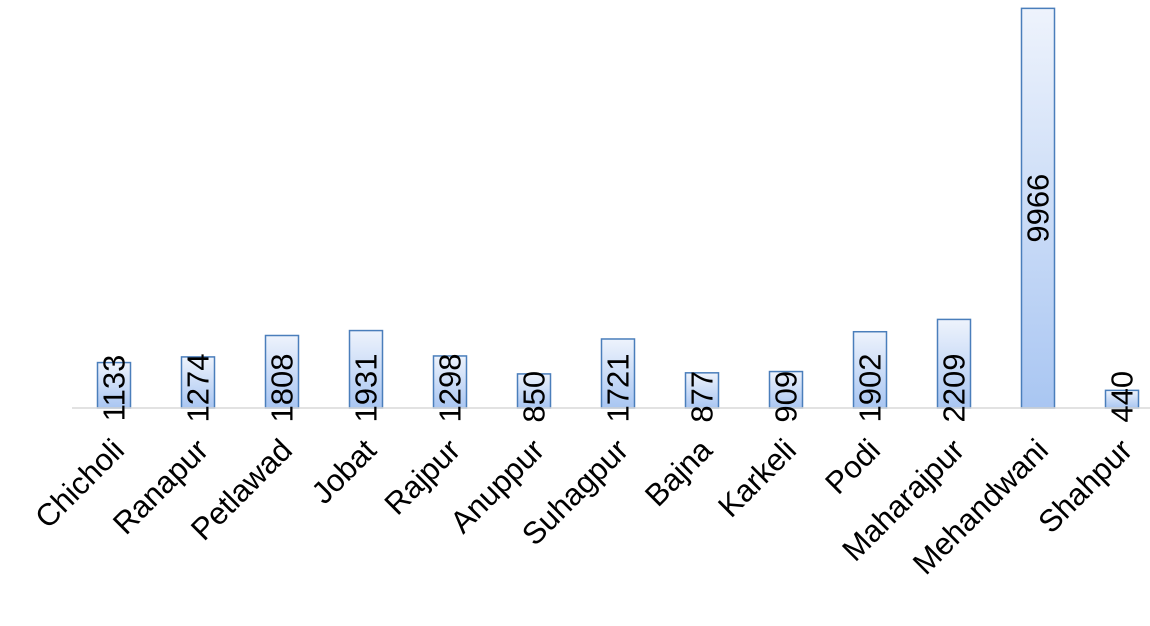 The image size is (1150, 626). I want to click on value-label-suhagpur: 1721, so click(618, 388).